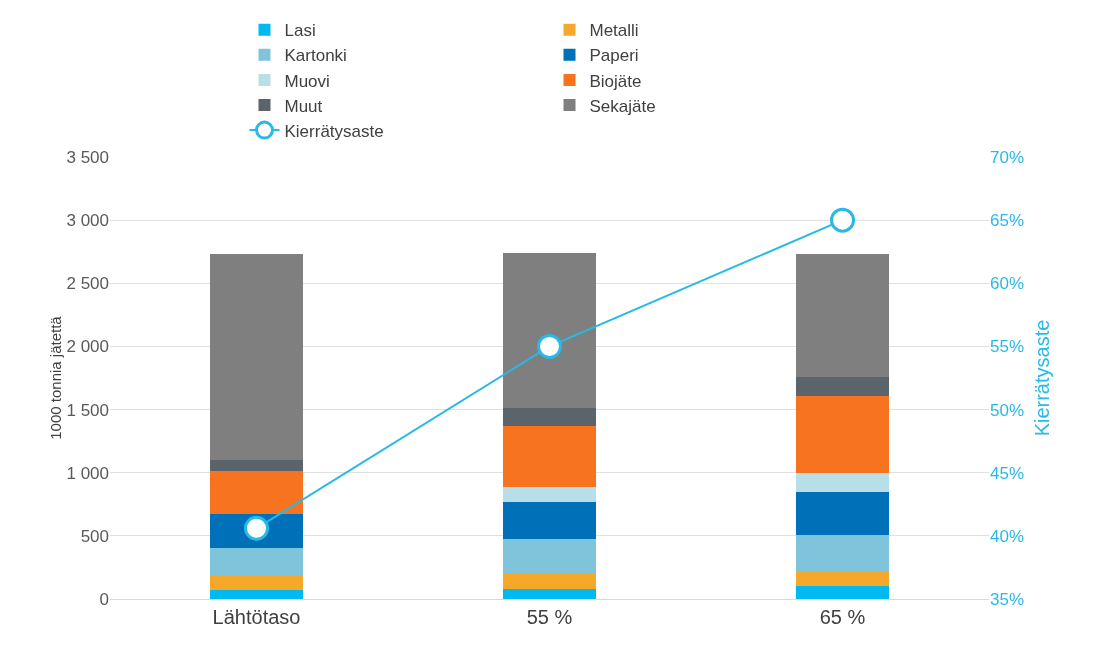  I want to click on legend-label: Sekajäte, so click(622, 106).